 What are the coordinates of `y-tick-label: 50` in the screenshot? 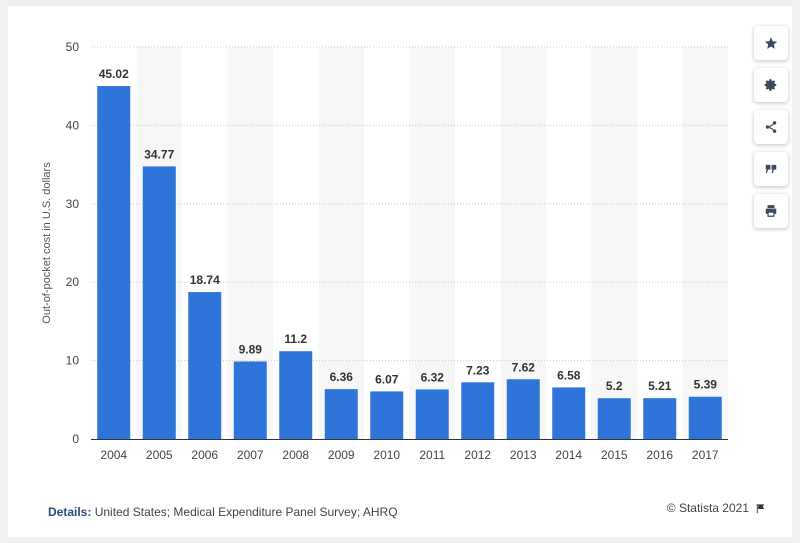 It's located at (73, 47).